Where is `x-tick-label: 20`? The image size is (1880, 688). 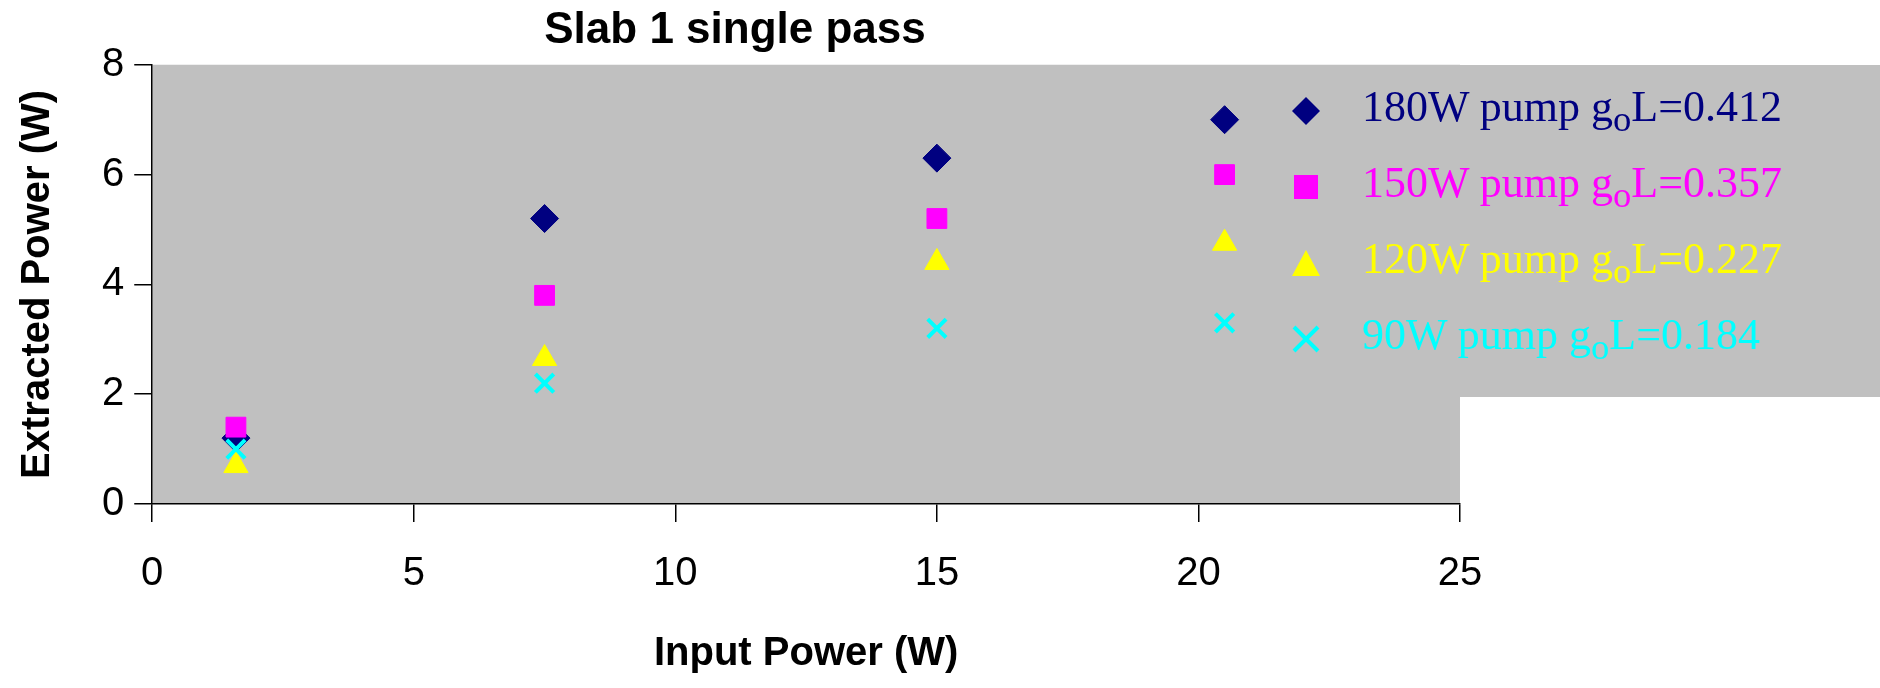
x-tick-label: 20 is located at coordinates (1198, 571).